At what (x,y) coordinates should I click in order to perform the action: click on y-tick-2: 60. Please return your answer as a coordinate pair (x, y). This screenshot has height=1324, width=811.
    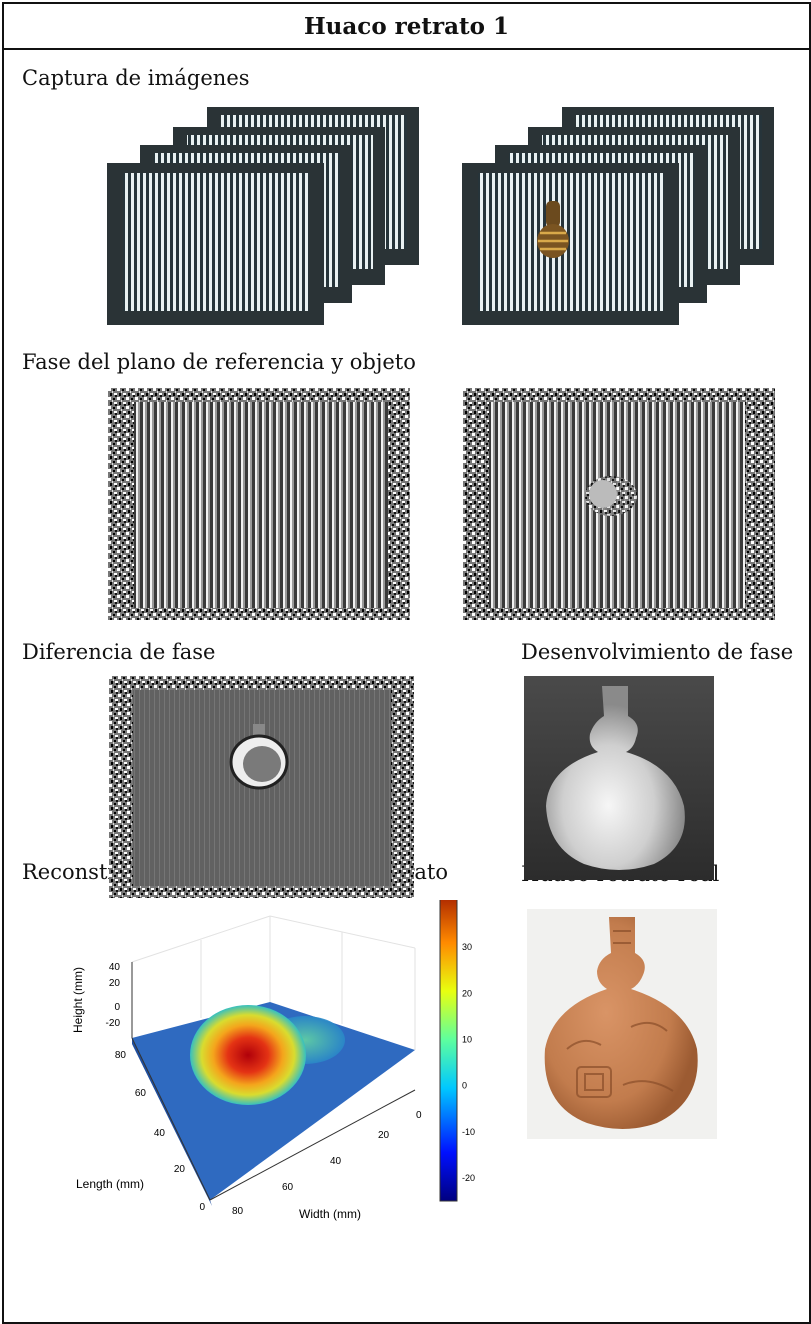
    Looking at the image, I should click on (141, 1093).